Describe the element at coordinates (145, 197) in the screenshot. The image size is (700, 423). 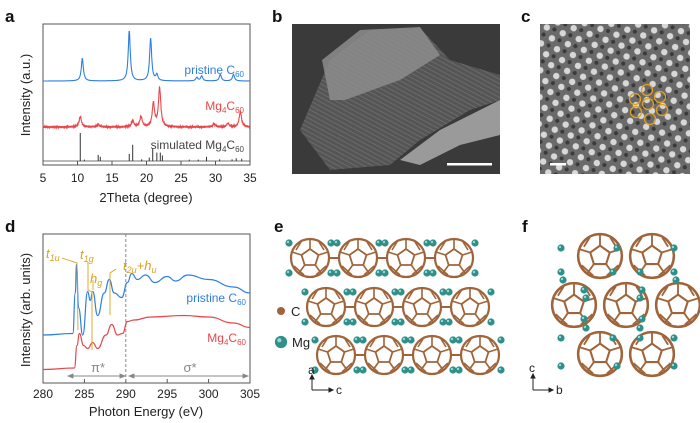
I see `x-axis-label: 2Theta (degree)` at that location.